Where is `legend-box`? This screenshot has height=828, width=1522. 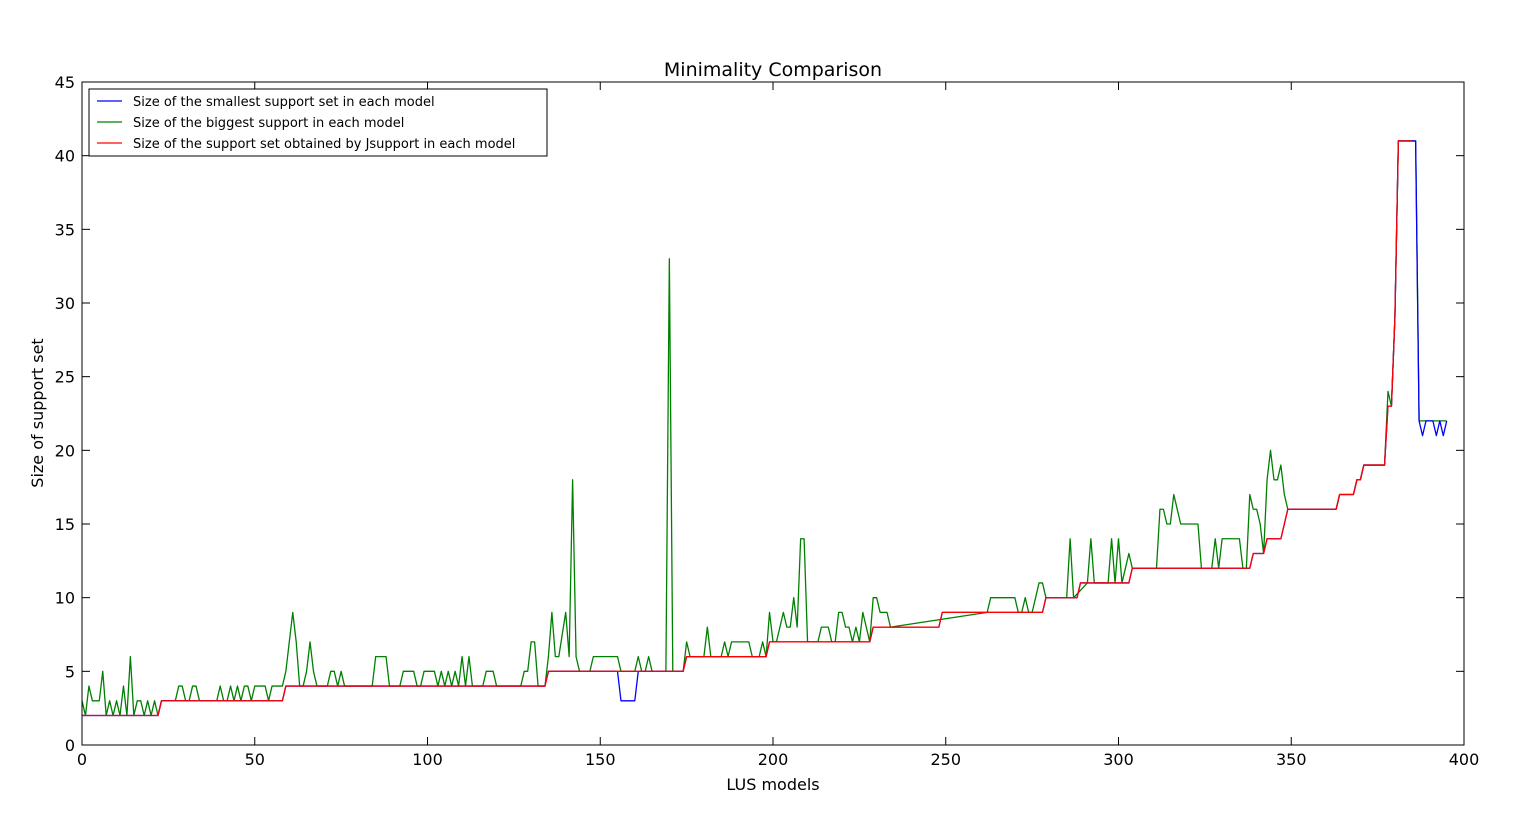 legend-box is located at coordinates (318, 122).